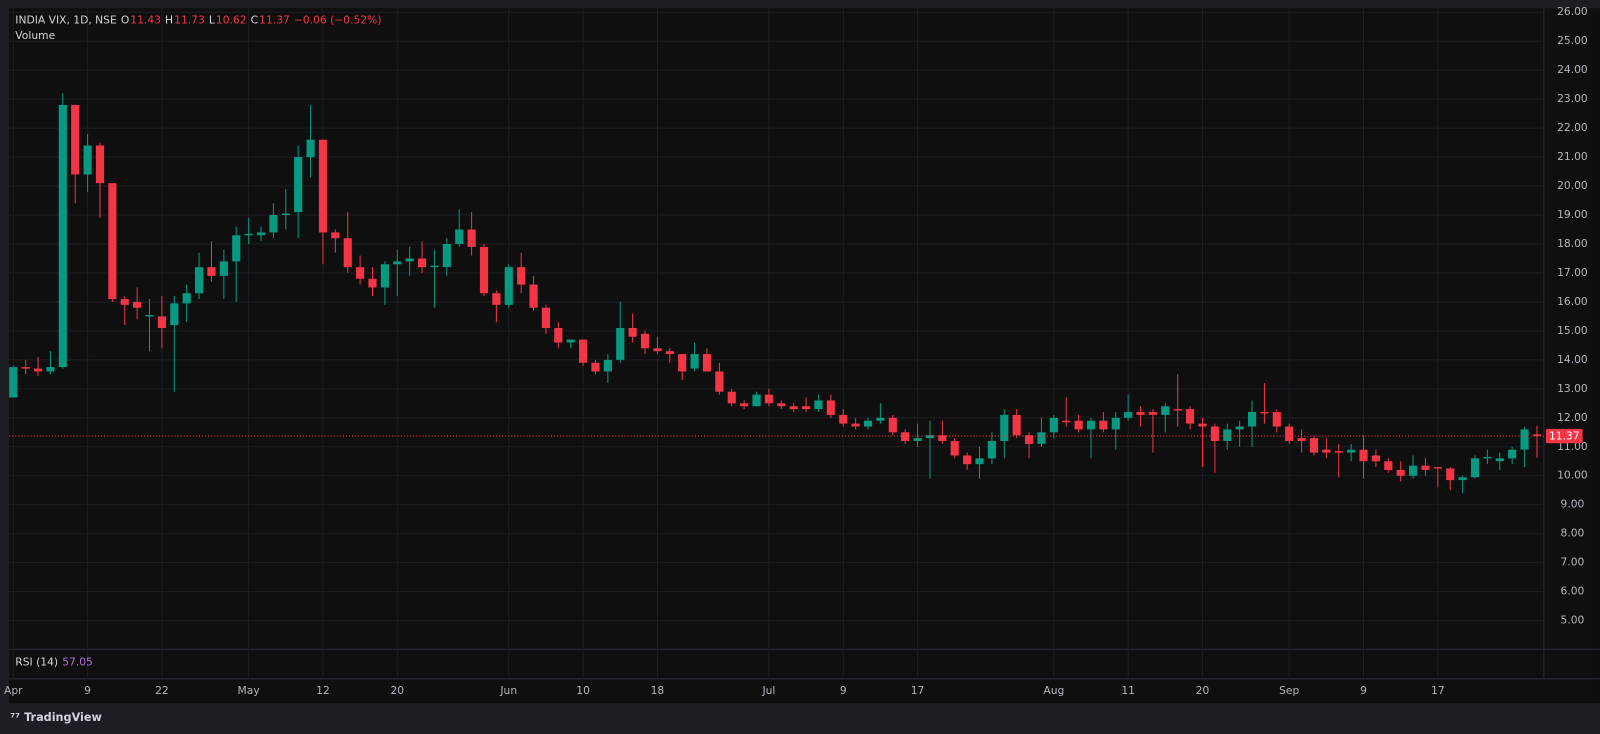 The height and width of the screenshot is (734, 1600). I want to click on ohlc-label: O, so click(125, 20).